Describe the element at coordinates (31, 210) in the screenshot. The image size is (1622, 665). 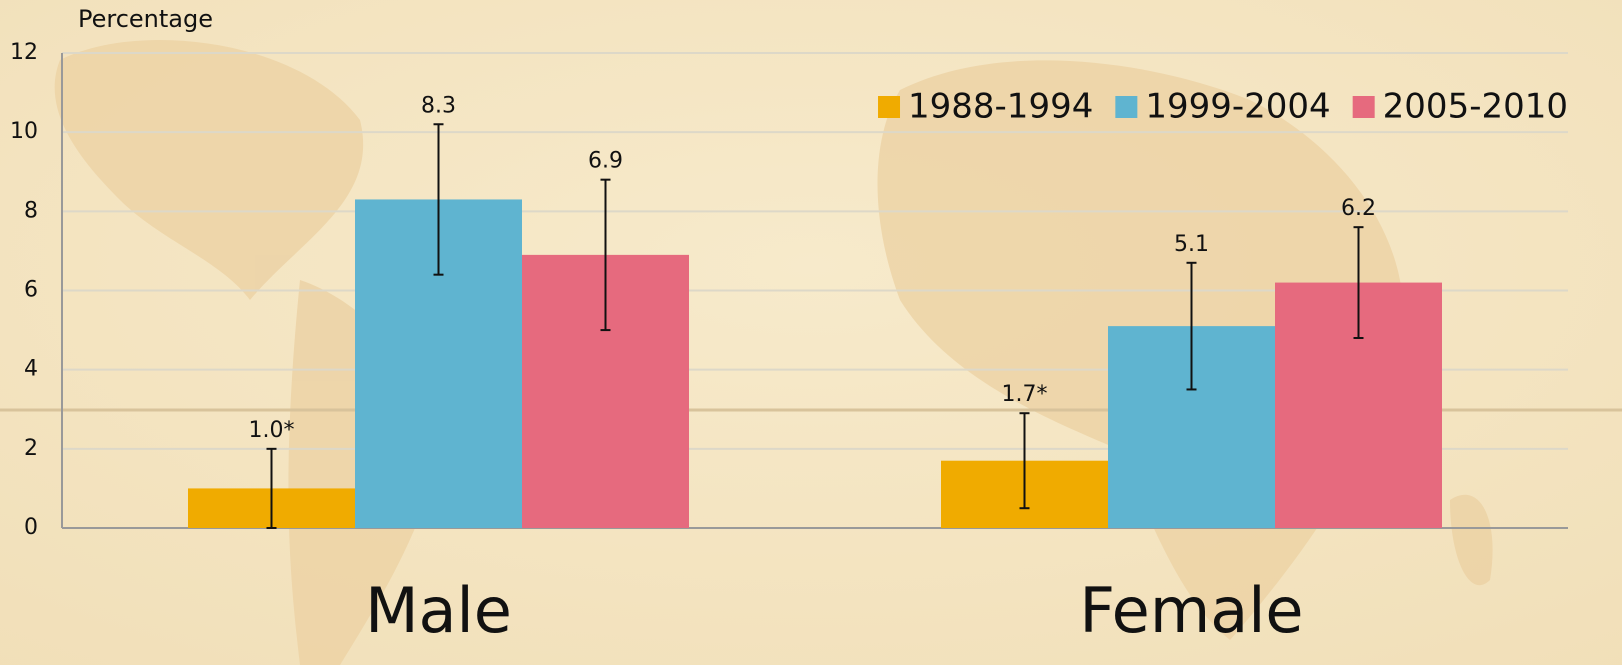
I see `y-tick-label: 8` at that location.